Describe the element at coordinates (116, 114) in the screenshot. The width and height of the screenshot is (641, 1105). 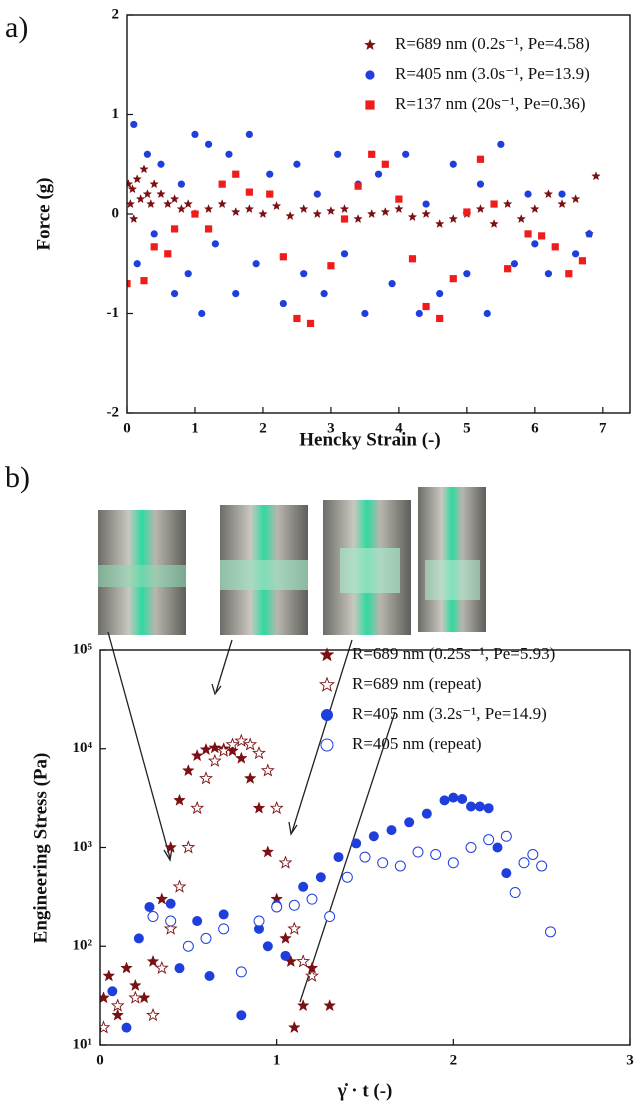
I see `y-tick-label: 1` at that location.